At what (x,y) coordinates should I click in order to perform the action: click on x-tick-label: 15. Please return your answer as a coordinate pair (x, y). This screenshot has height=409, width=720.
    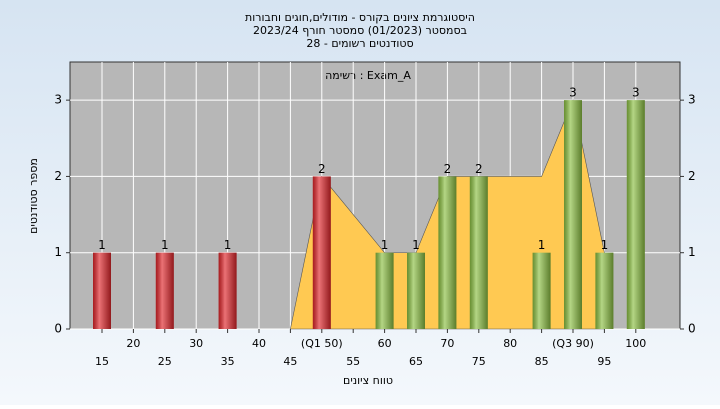
    Looking at the image, I should click on (102, 361).